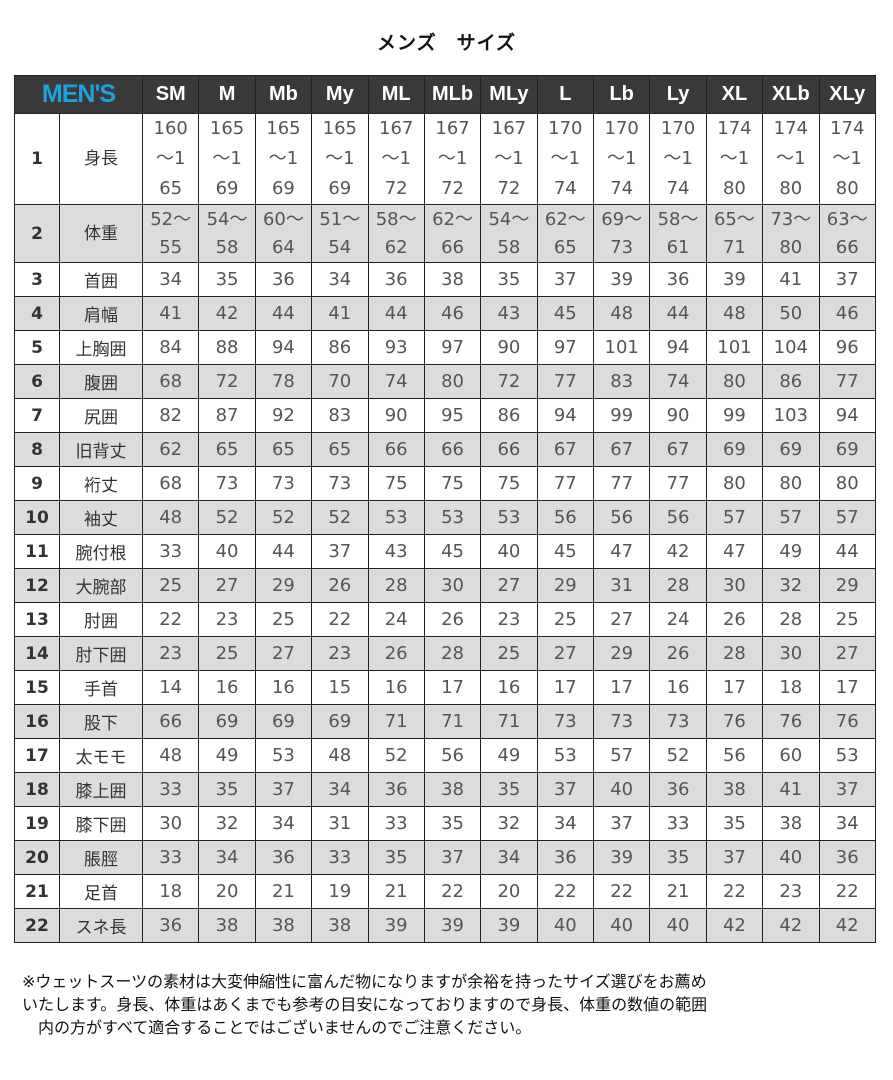 The image size is (893, 1080). Describe the element at coordinates (621, 551) in the screenshot. I see `size-value-cell: 47` at that location.